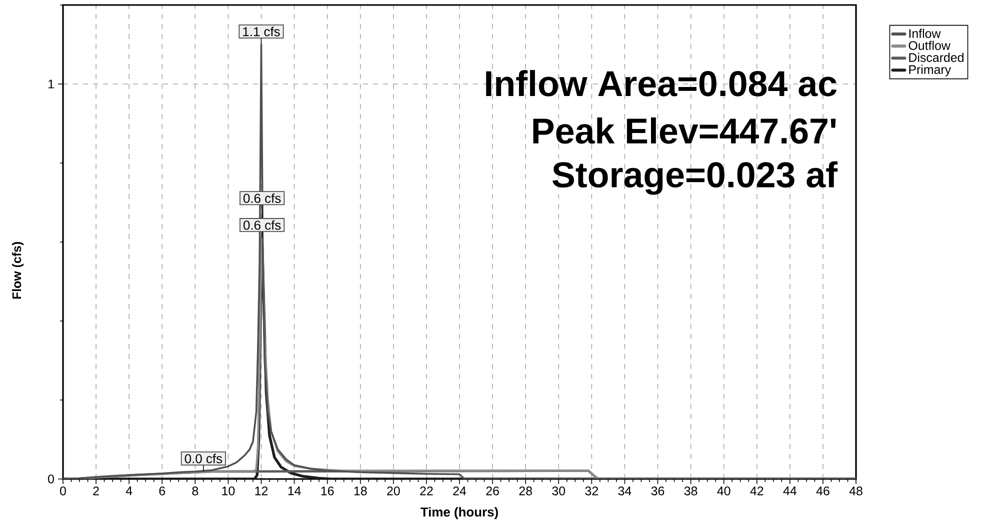  I want to click on legend-label: Primary, so click(930, 70).